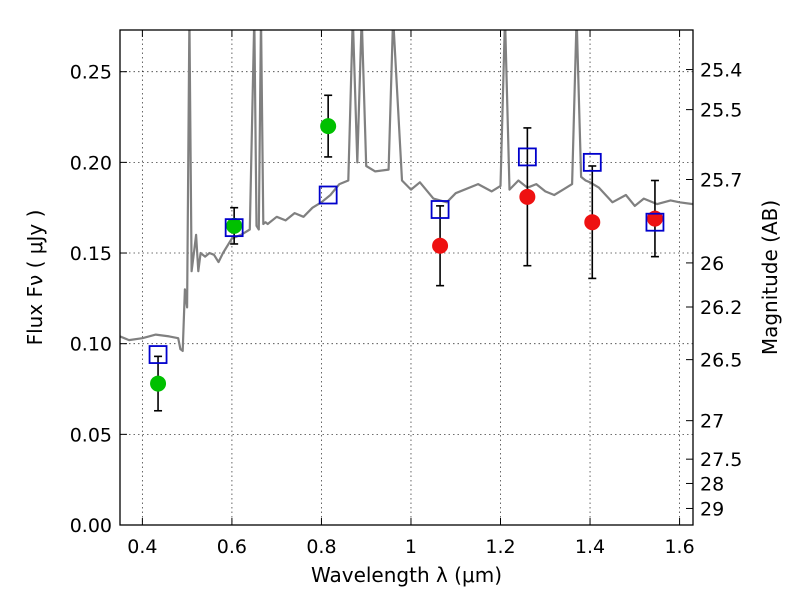 This screenshot has width=800, height=600. I want to click on y2-tick-label: 27, so click(712, 422).